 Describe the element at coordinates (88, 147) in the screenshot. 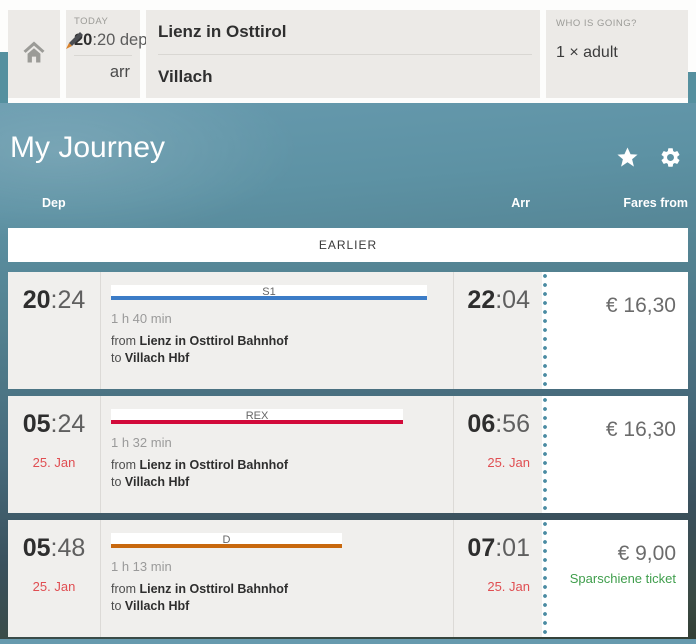

I see `page-title: My Journey` at that location.